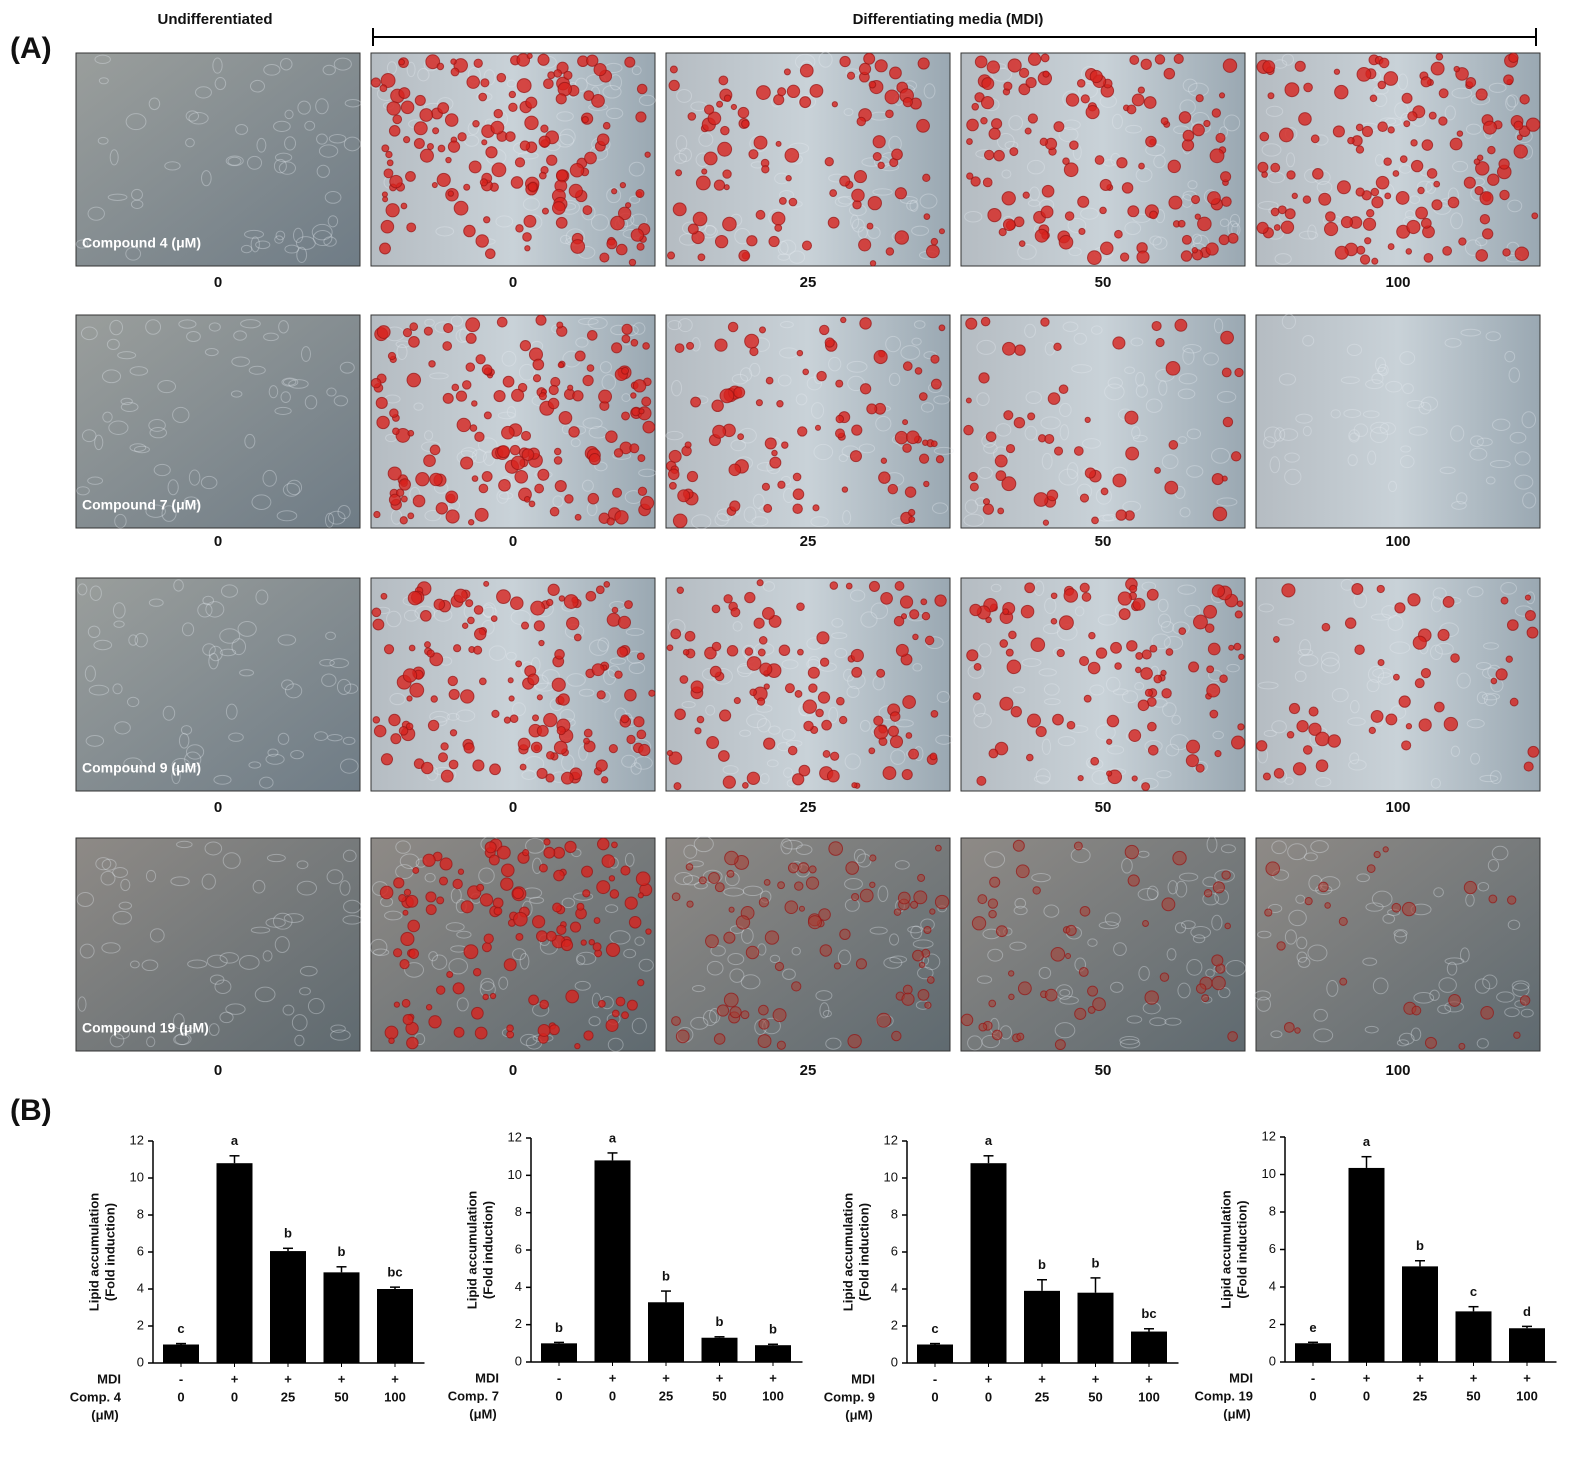  I want to click on bar, so click(1042, 1326).